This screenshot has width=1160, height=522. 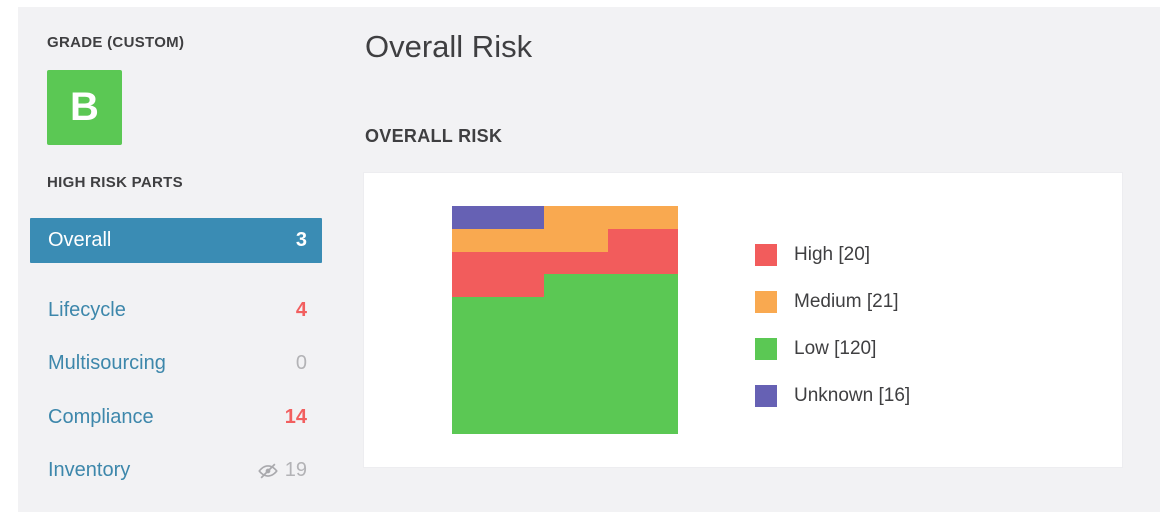 I want to click on sidebar-item-multisourcing: Multisourcing 0, so click(x=176, y=363).